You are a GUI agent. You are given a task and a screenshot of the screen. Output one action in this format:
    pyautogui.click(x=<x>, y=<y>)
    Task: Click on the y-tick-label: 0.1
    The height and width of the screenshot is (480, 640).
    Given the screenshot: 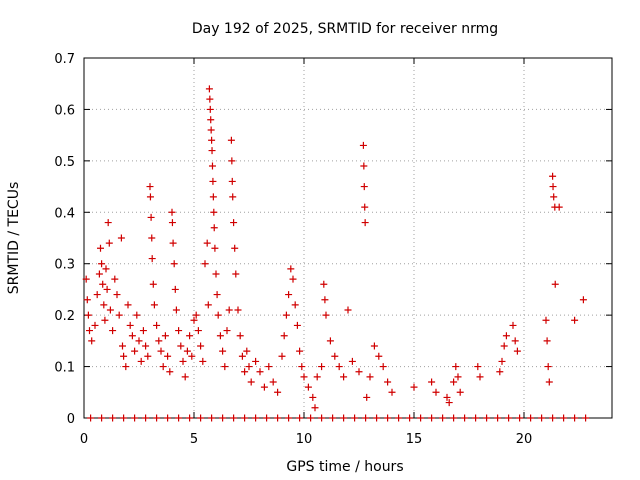 What is the action you would take?
    pyautogui.click(x=64, y=368)
    